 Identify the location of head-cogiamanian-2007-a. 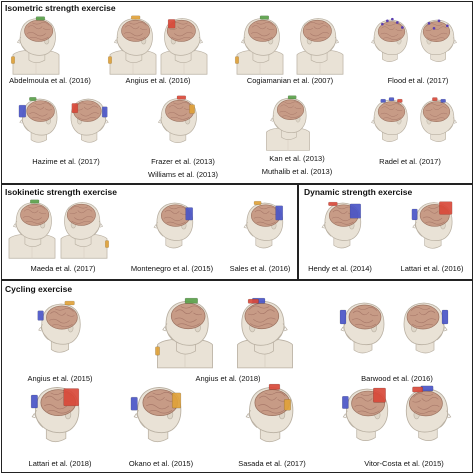
(259, 45).